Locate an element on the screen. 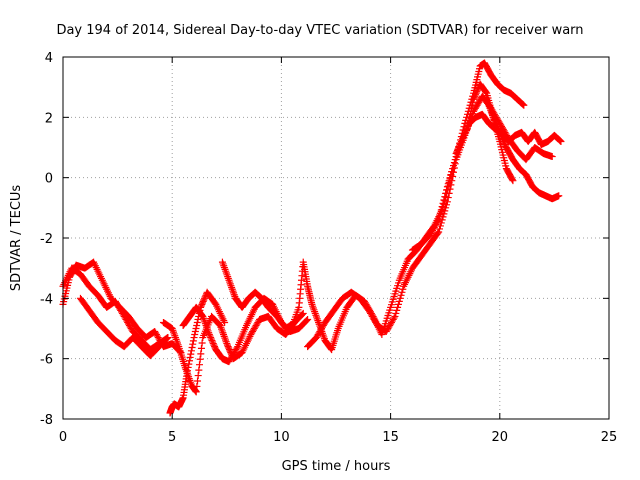 This screenshot has height=480, width=640. x-tick-label: 15 is located at coordinates (390, 437).